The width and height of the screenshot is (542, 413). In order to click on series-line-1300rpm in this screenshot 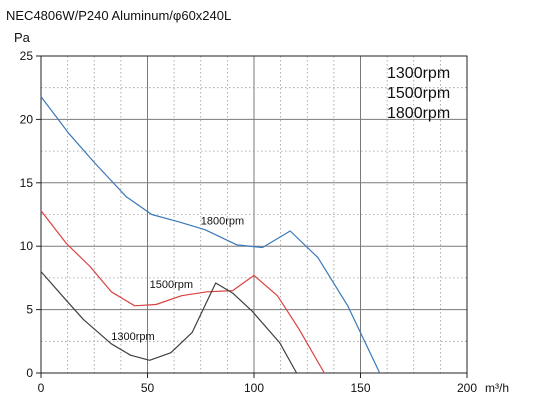, I will do `click(169, 322)`.